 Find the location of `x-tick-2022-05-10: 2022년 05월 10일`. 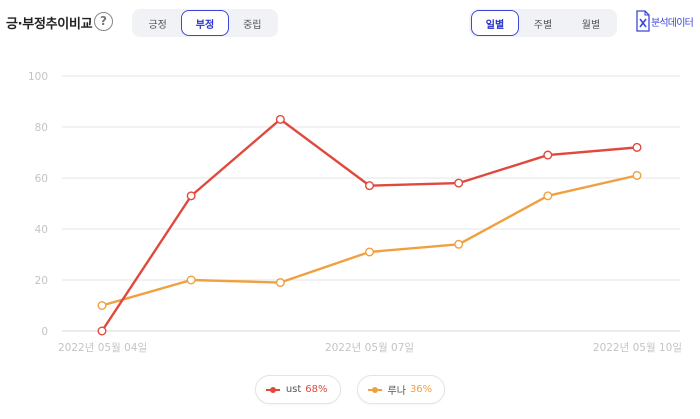

x-tick-2022-05-10: 2022년 05월 10일 is located at coordinates (637, 347).